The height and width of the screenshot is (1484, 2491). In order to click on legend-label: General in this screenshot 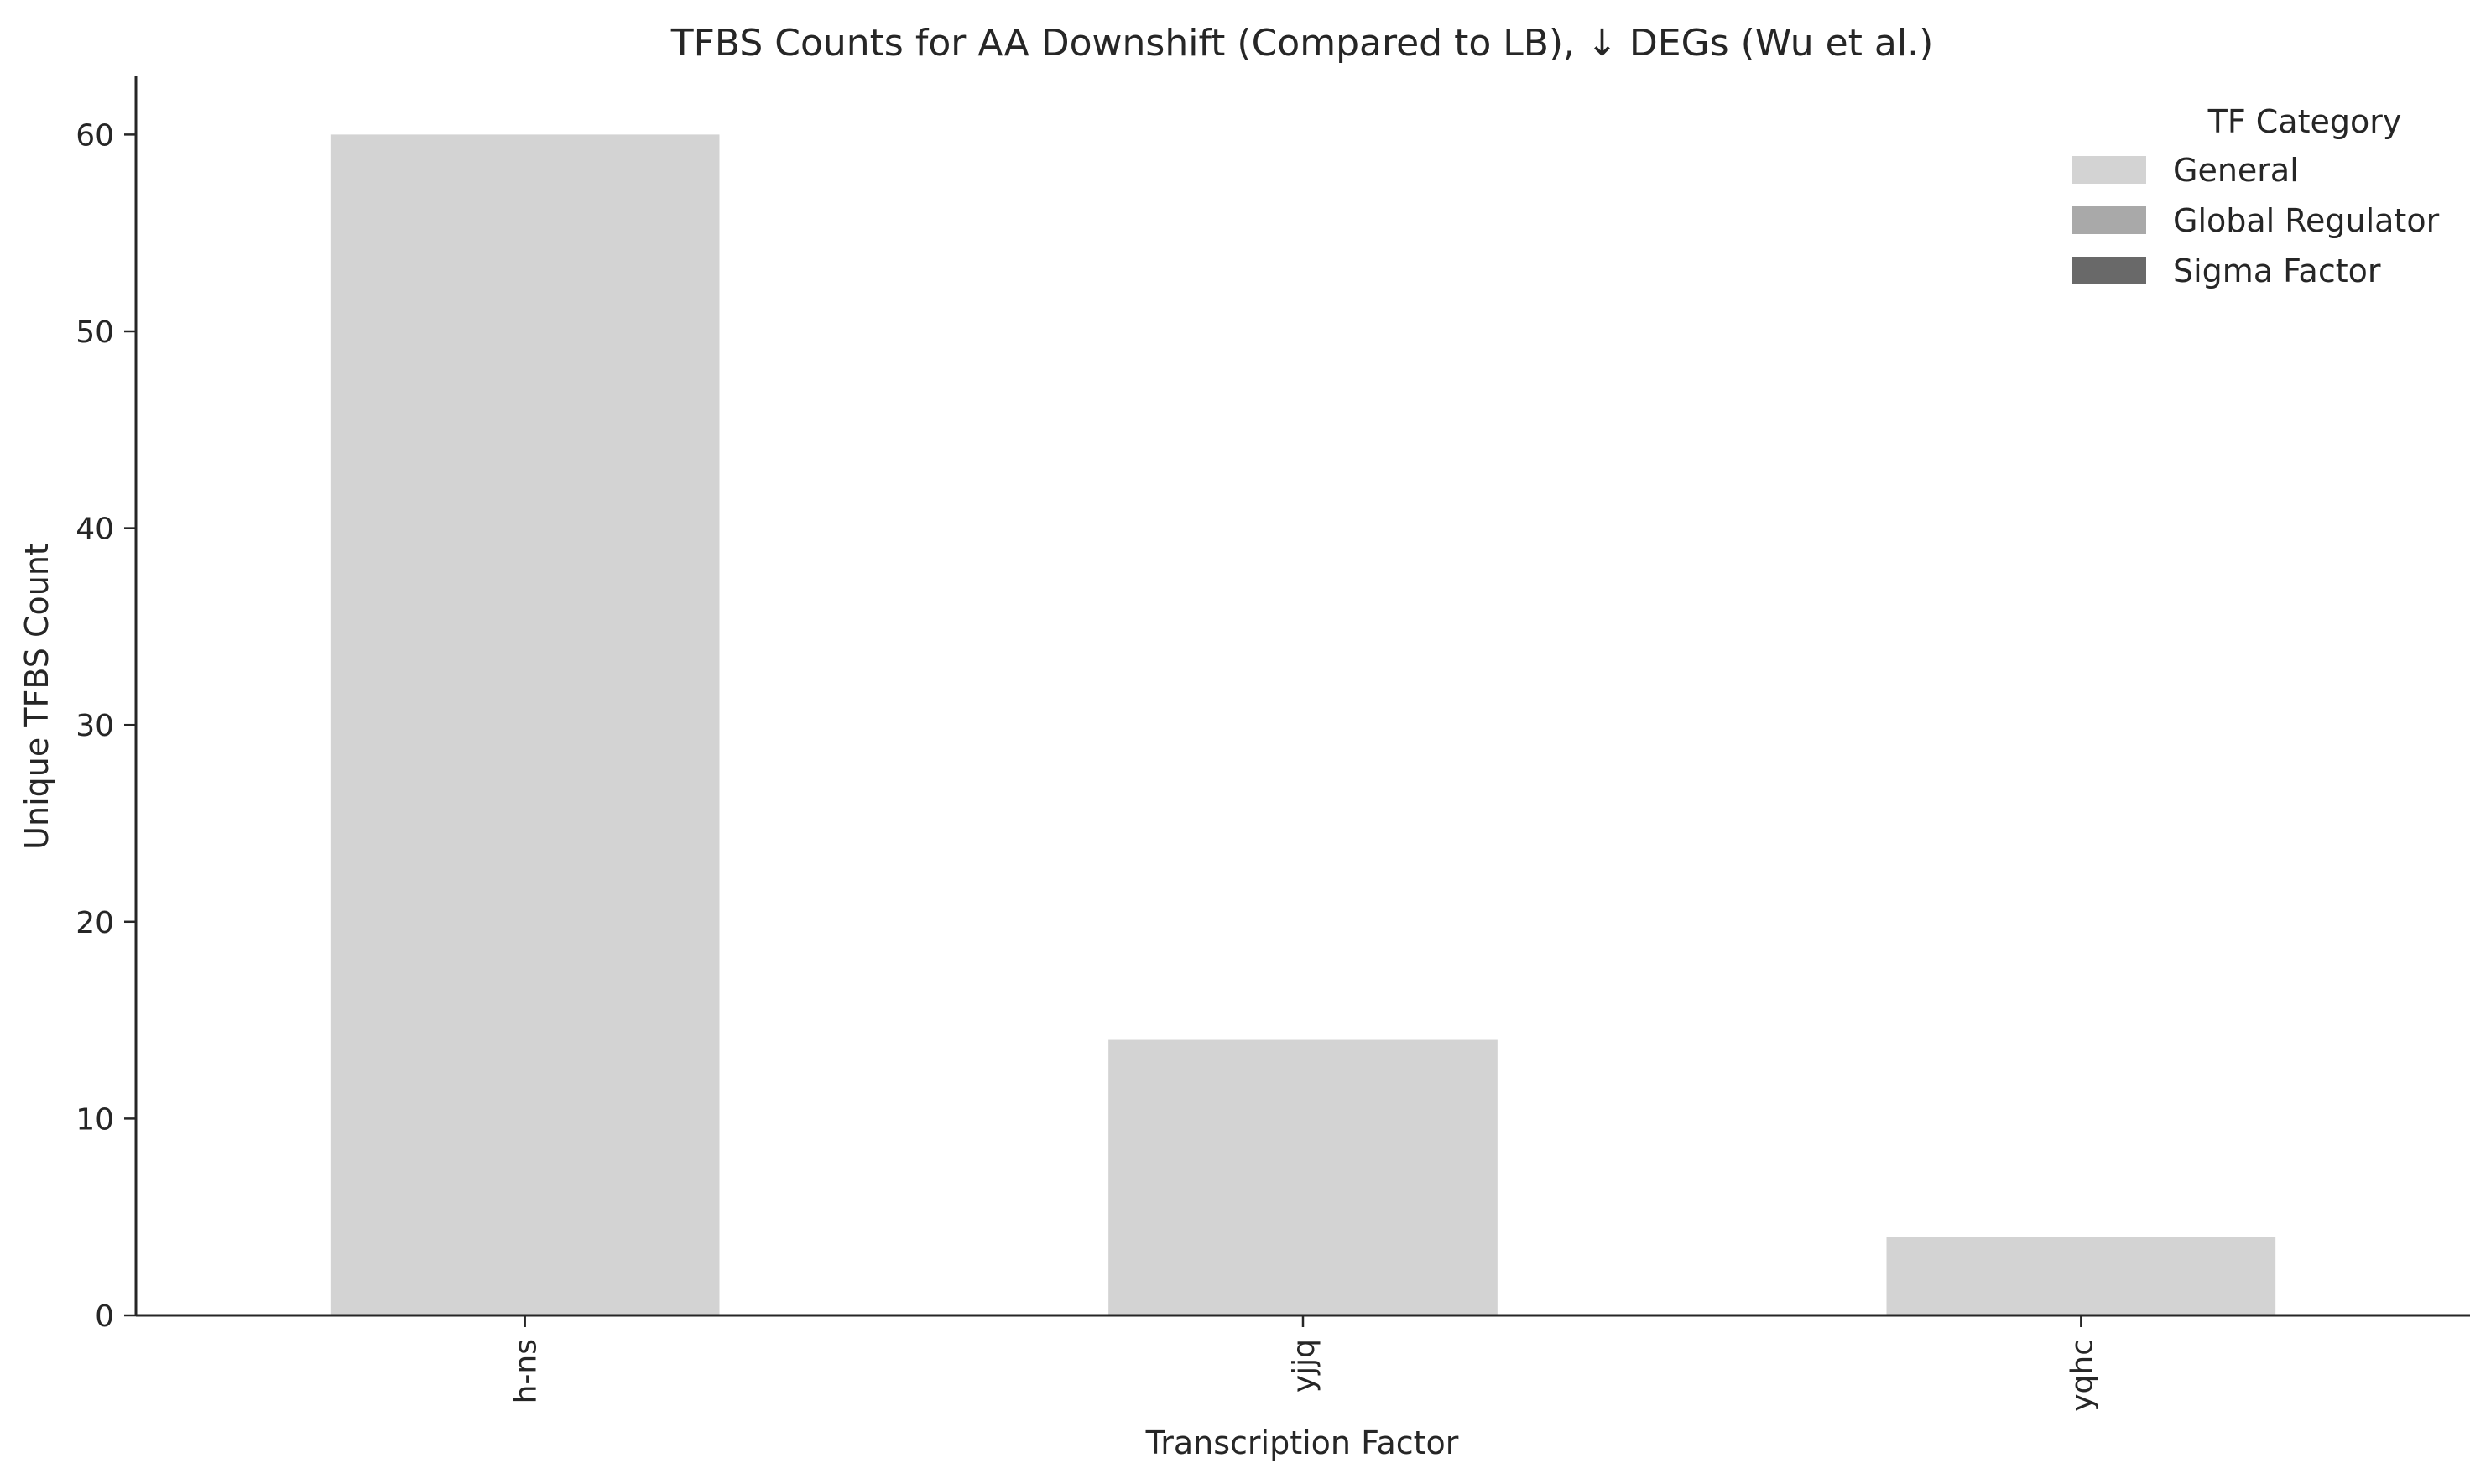, I will do `click(2236, 170)`.